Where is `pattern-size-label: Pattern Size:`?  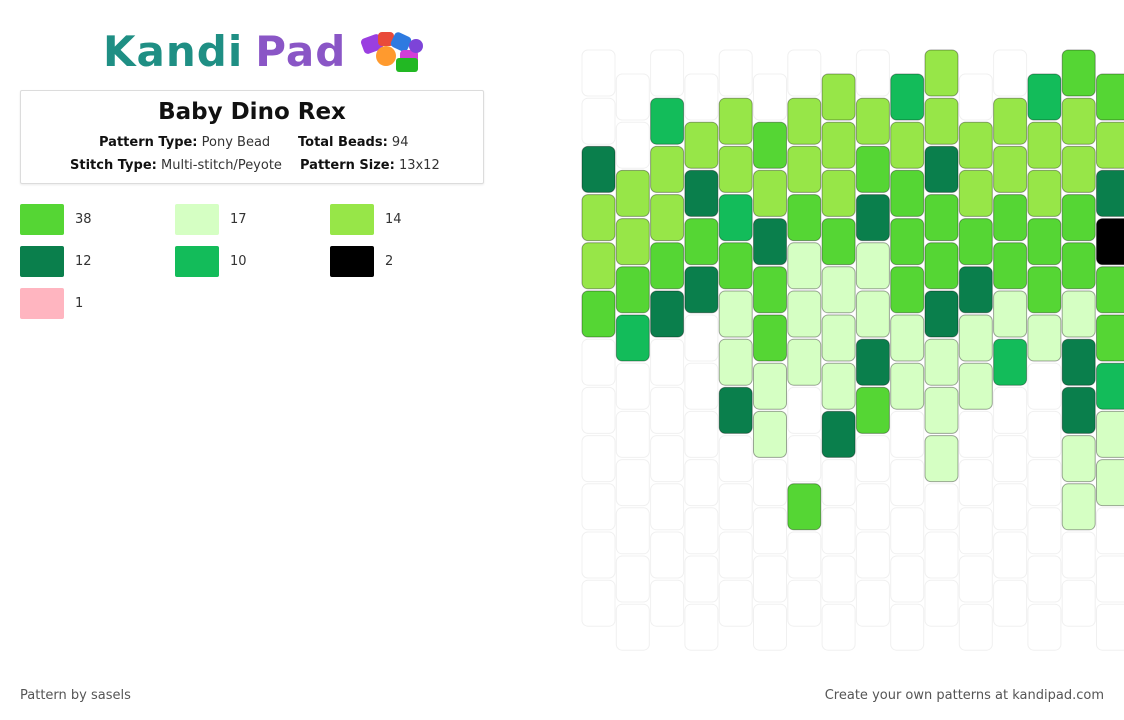
pattern-size-label: Pattern Size: is located at coordinates (347, 165).